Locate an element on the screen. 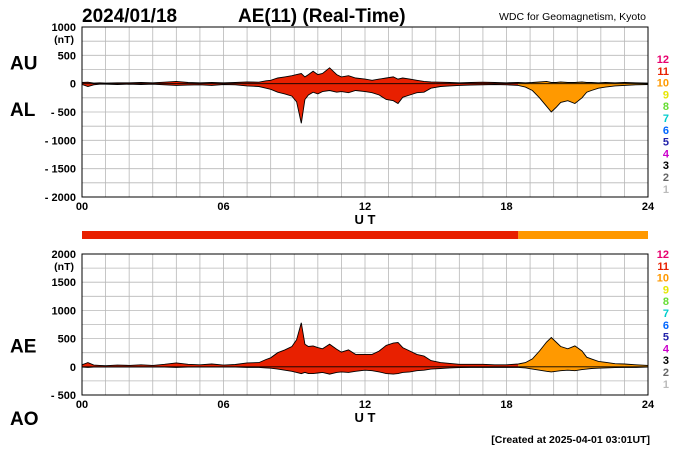 The image size is (700, 450). y-tick-label: - 2000 is located at coordinates (60, 198).